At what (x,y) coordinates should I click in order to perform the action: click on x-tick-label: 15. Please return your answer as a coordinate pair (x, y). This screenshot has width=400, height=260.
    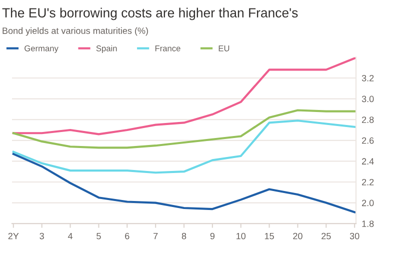
    Looking at the image, I should click on (269, 236).